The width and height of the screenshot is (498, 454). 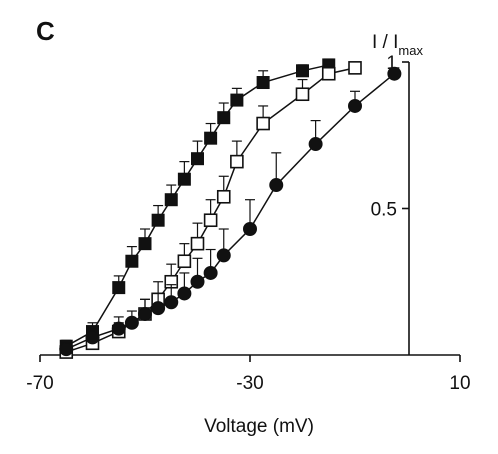 What do you see at coordinates (384, 210) in the screenshot?
I see `y-tick-label: 0.5` at bounding box center [384, 210].